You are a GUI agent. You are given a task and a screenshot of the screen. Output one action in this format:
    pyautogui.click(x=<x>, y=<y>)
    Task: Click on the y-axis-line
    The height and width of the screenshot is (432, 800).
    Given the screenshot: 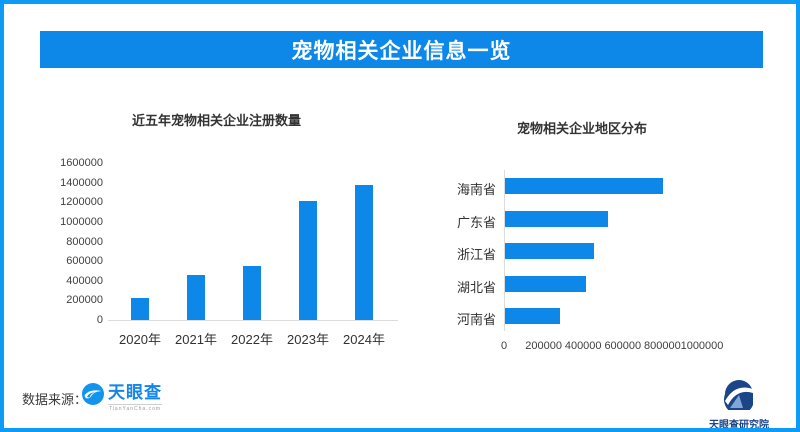 What is the action you would take?
    pyautogui.click(x=504, y=250)
    